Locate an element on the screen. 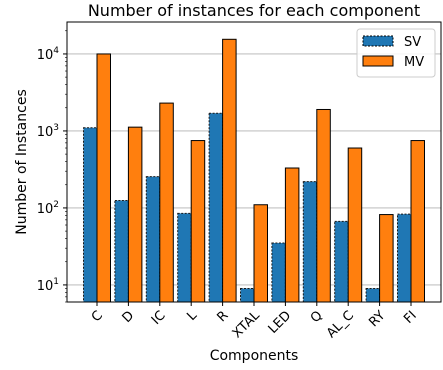 Image resolution: width=443 pixels, height=370 pixels. bar-mv-c is located at coordinates (103, 178).